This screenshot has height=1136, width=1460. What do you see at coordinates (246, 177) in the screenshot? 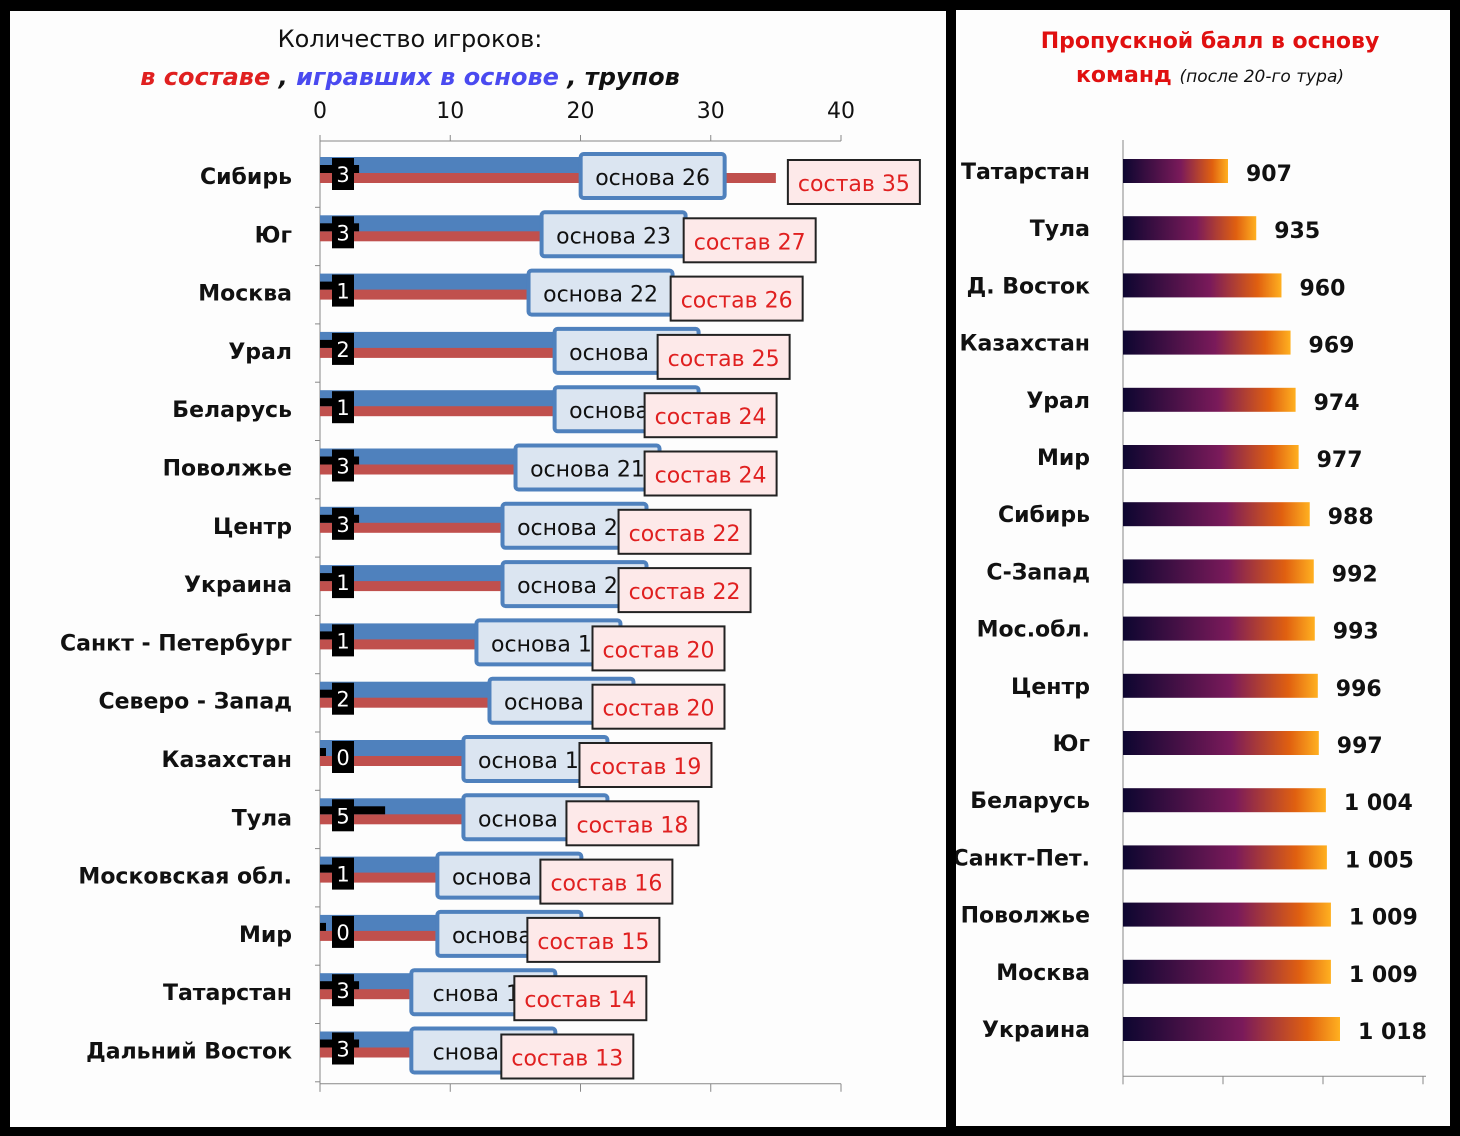
I see `category-label: Сибирь` at bounding box center [246, 177].